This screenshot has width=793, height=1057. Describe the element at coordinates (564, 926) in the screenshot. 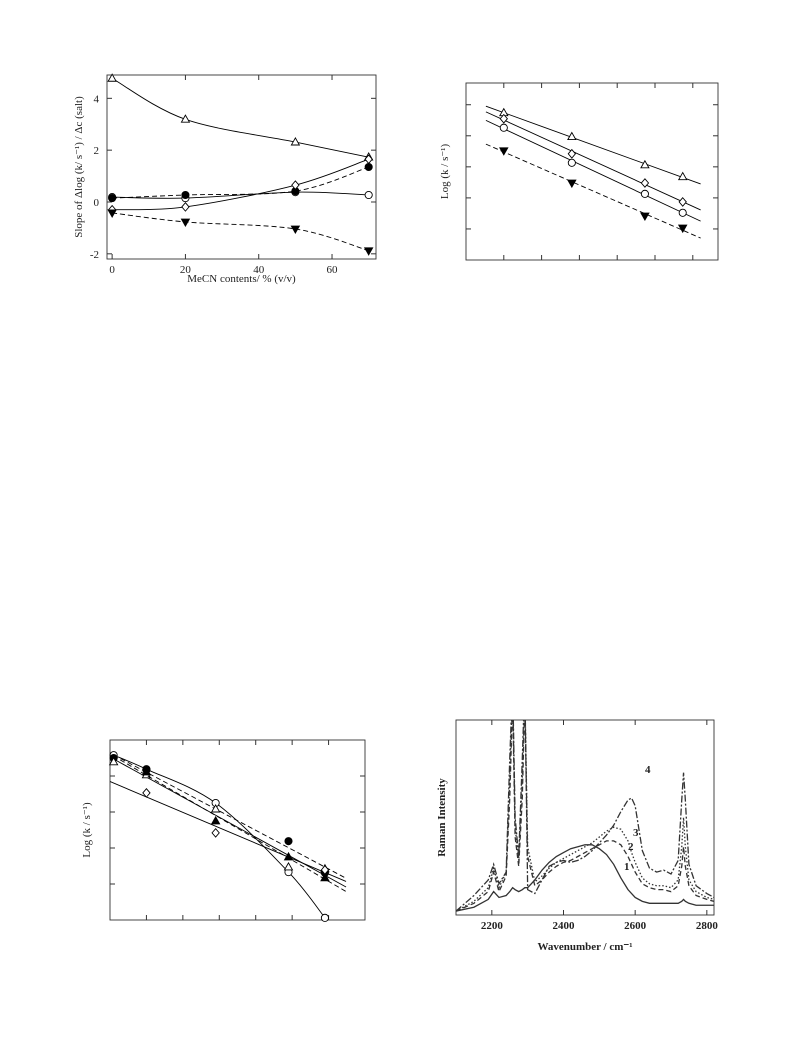

I see `x-tick-label: 2400` at that location.